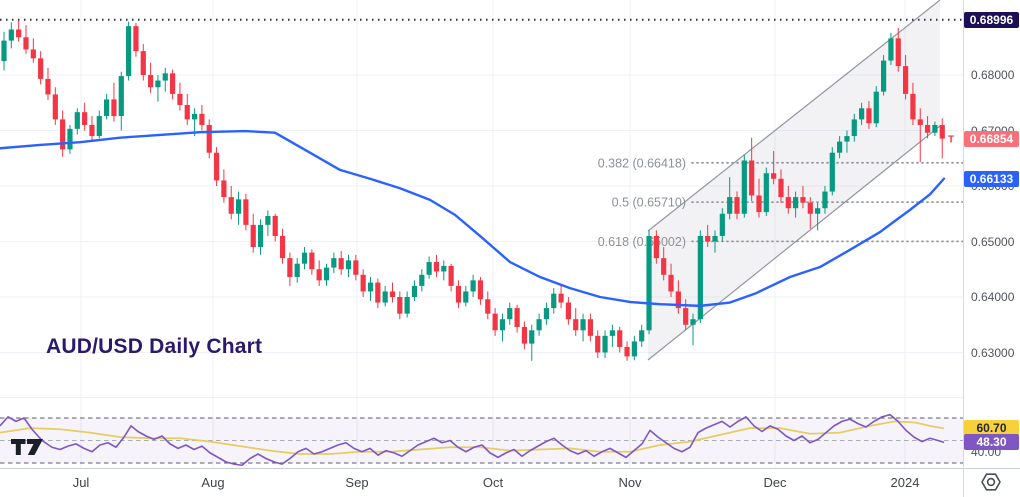 Image resolution: width=1020 pixels, height=497 pixels. I want to click on rsi-line, so click(472, 440).